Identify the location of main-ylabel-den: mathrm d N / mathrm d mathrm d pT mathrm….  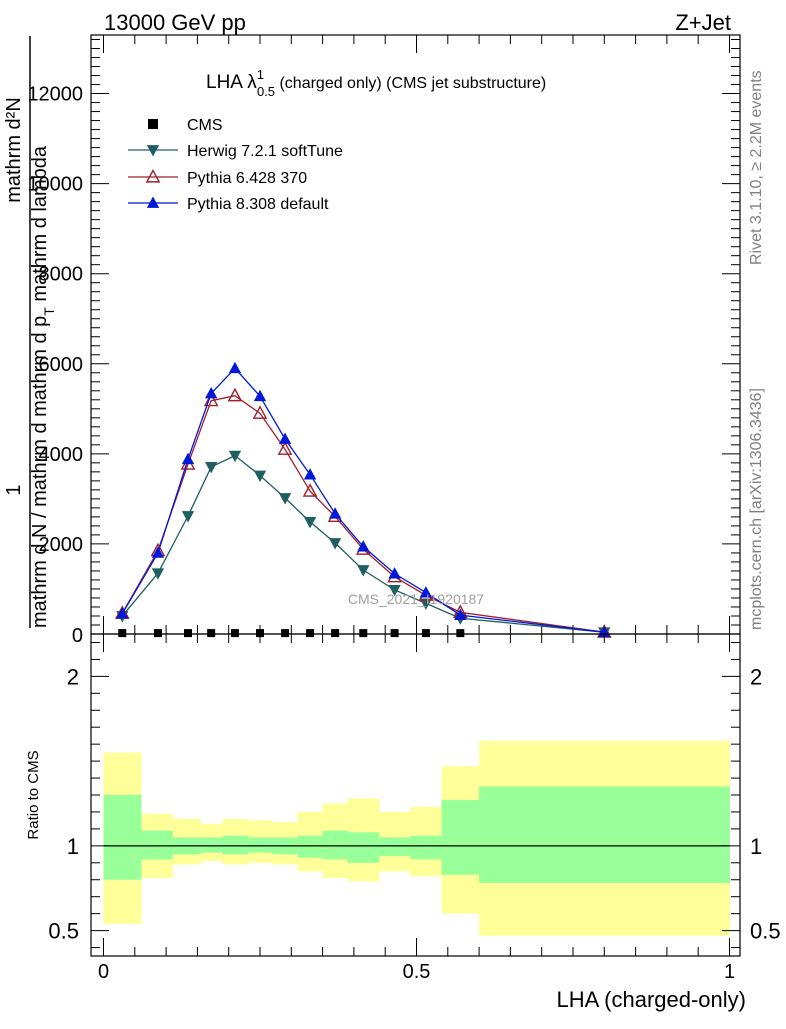
(43, 386).